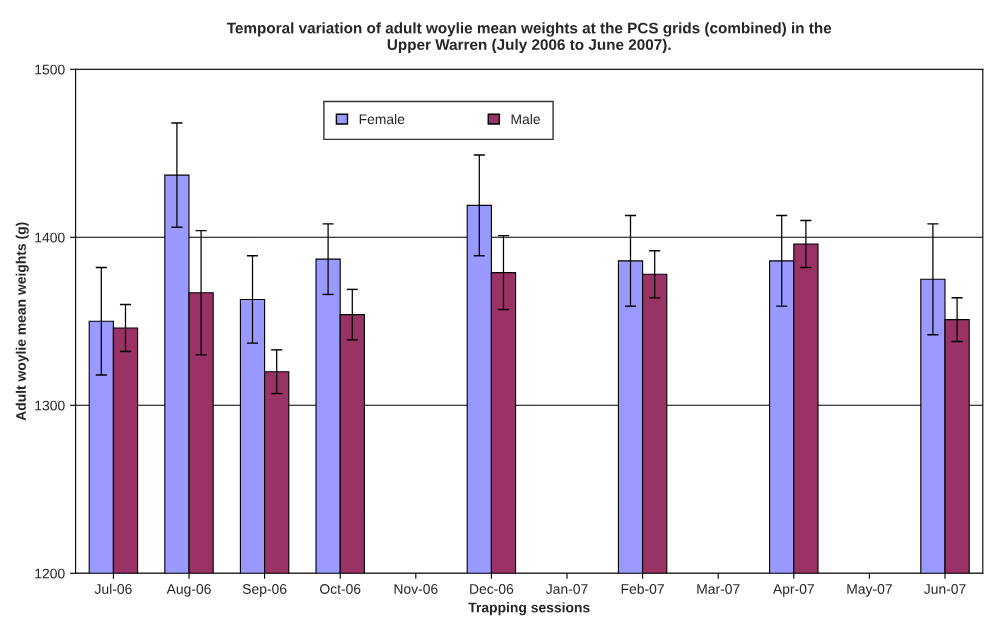 The image size is (1008, 630). Describe the element at coordinates (50, 573) in the screenshot. I see `y-tick-label: 1200` at that location.